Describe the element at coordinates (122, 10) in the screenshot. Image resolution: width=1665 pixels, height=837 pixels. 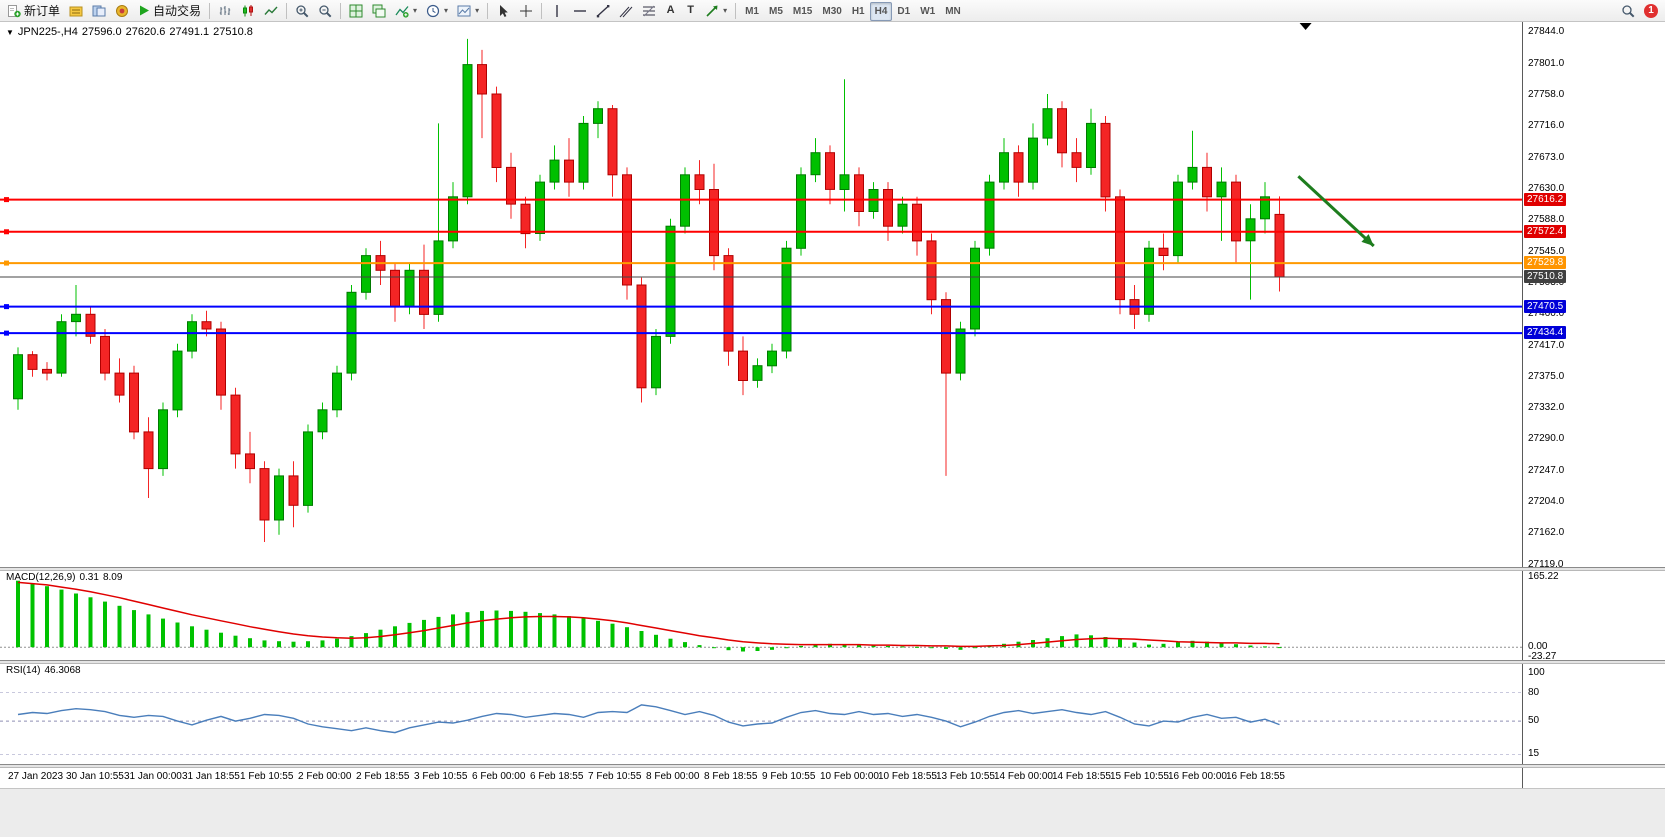
I see `community-button` at that location.